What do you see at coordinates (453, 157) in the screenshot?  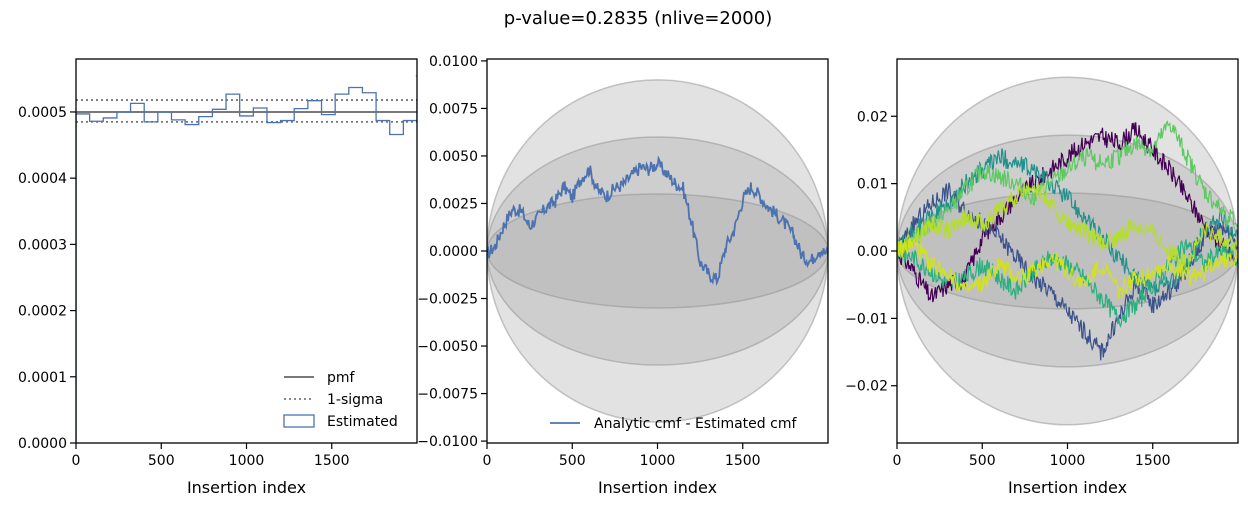 I see `y-tick-label: 0.0050` at bounding box center [453, 157].